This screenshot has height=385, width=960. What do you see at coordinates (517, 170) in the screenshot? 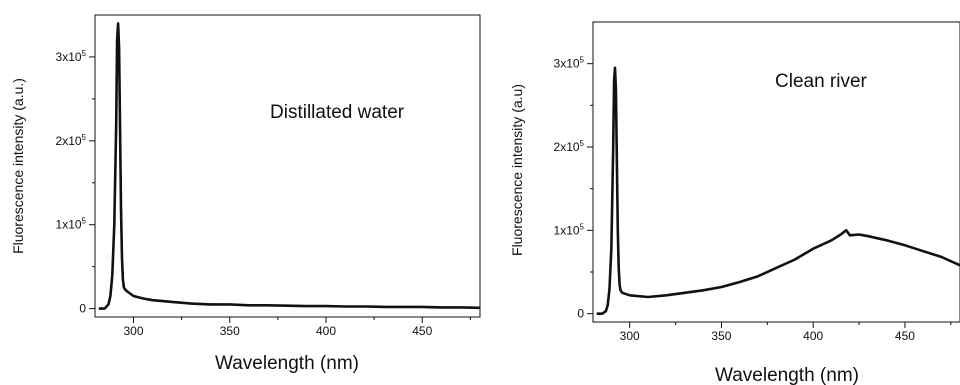
I see `y-axis-label: Fluorescence intensity (a.u)` at bounding box center [517, 170].